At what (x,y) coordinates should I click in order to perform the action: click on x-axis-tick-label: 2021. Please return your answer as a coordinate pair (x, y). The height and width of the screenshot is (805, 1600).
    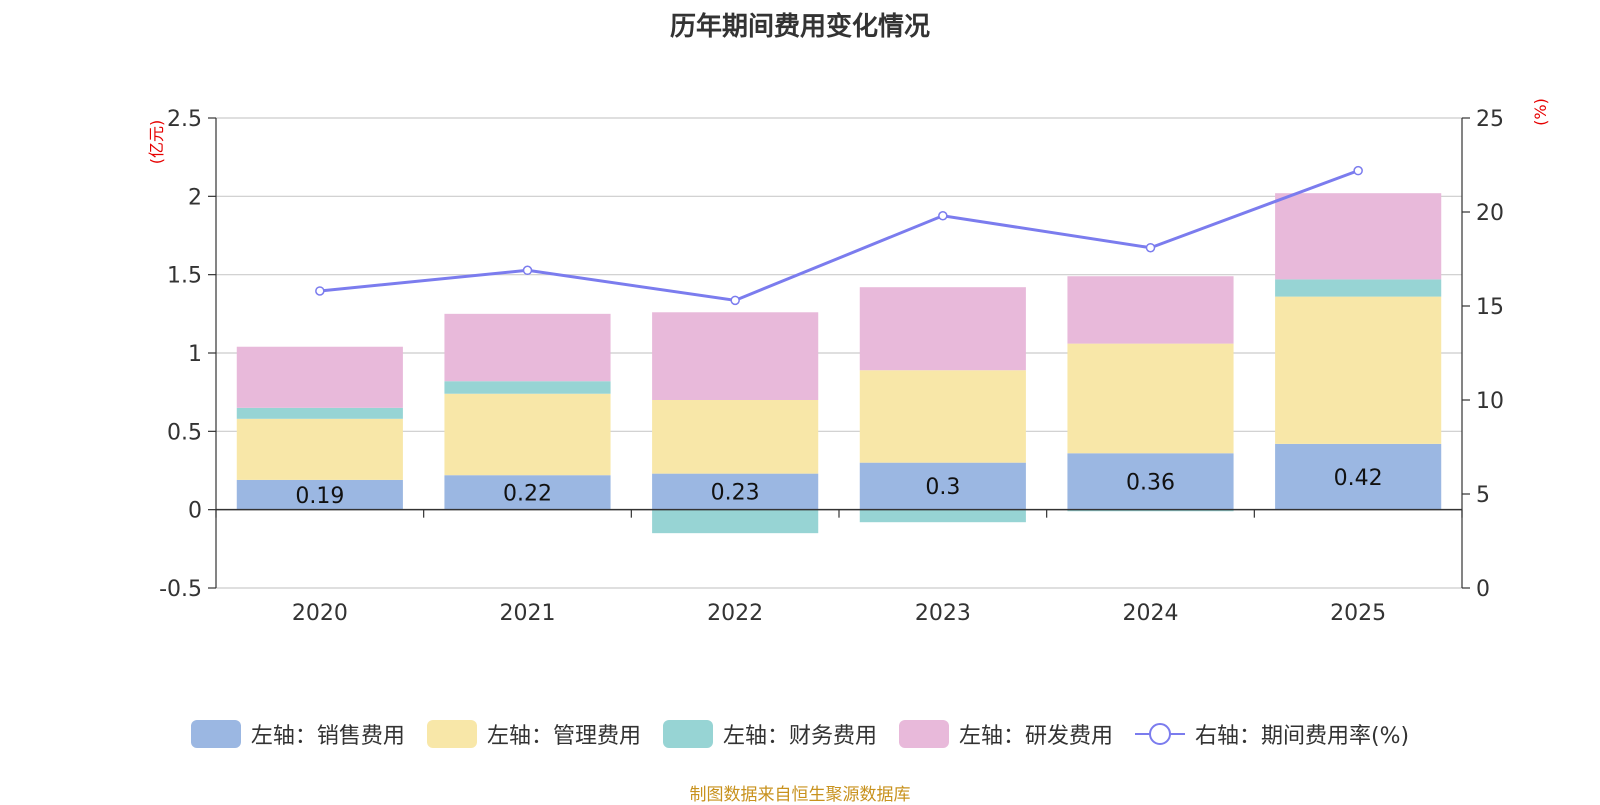
    Looking at the image, I should click on (528, 613).